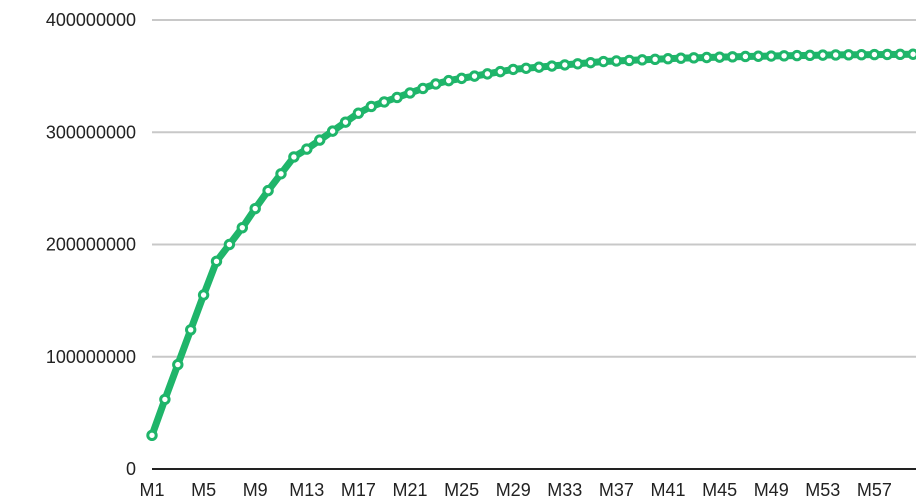  I want to click on y-tick-label-0: 0, so click(131, 469).